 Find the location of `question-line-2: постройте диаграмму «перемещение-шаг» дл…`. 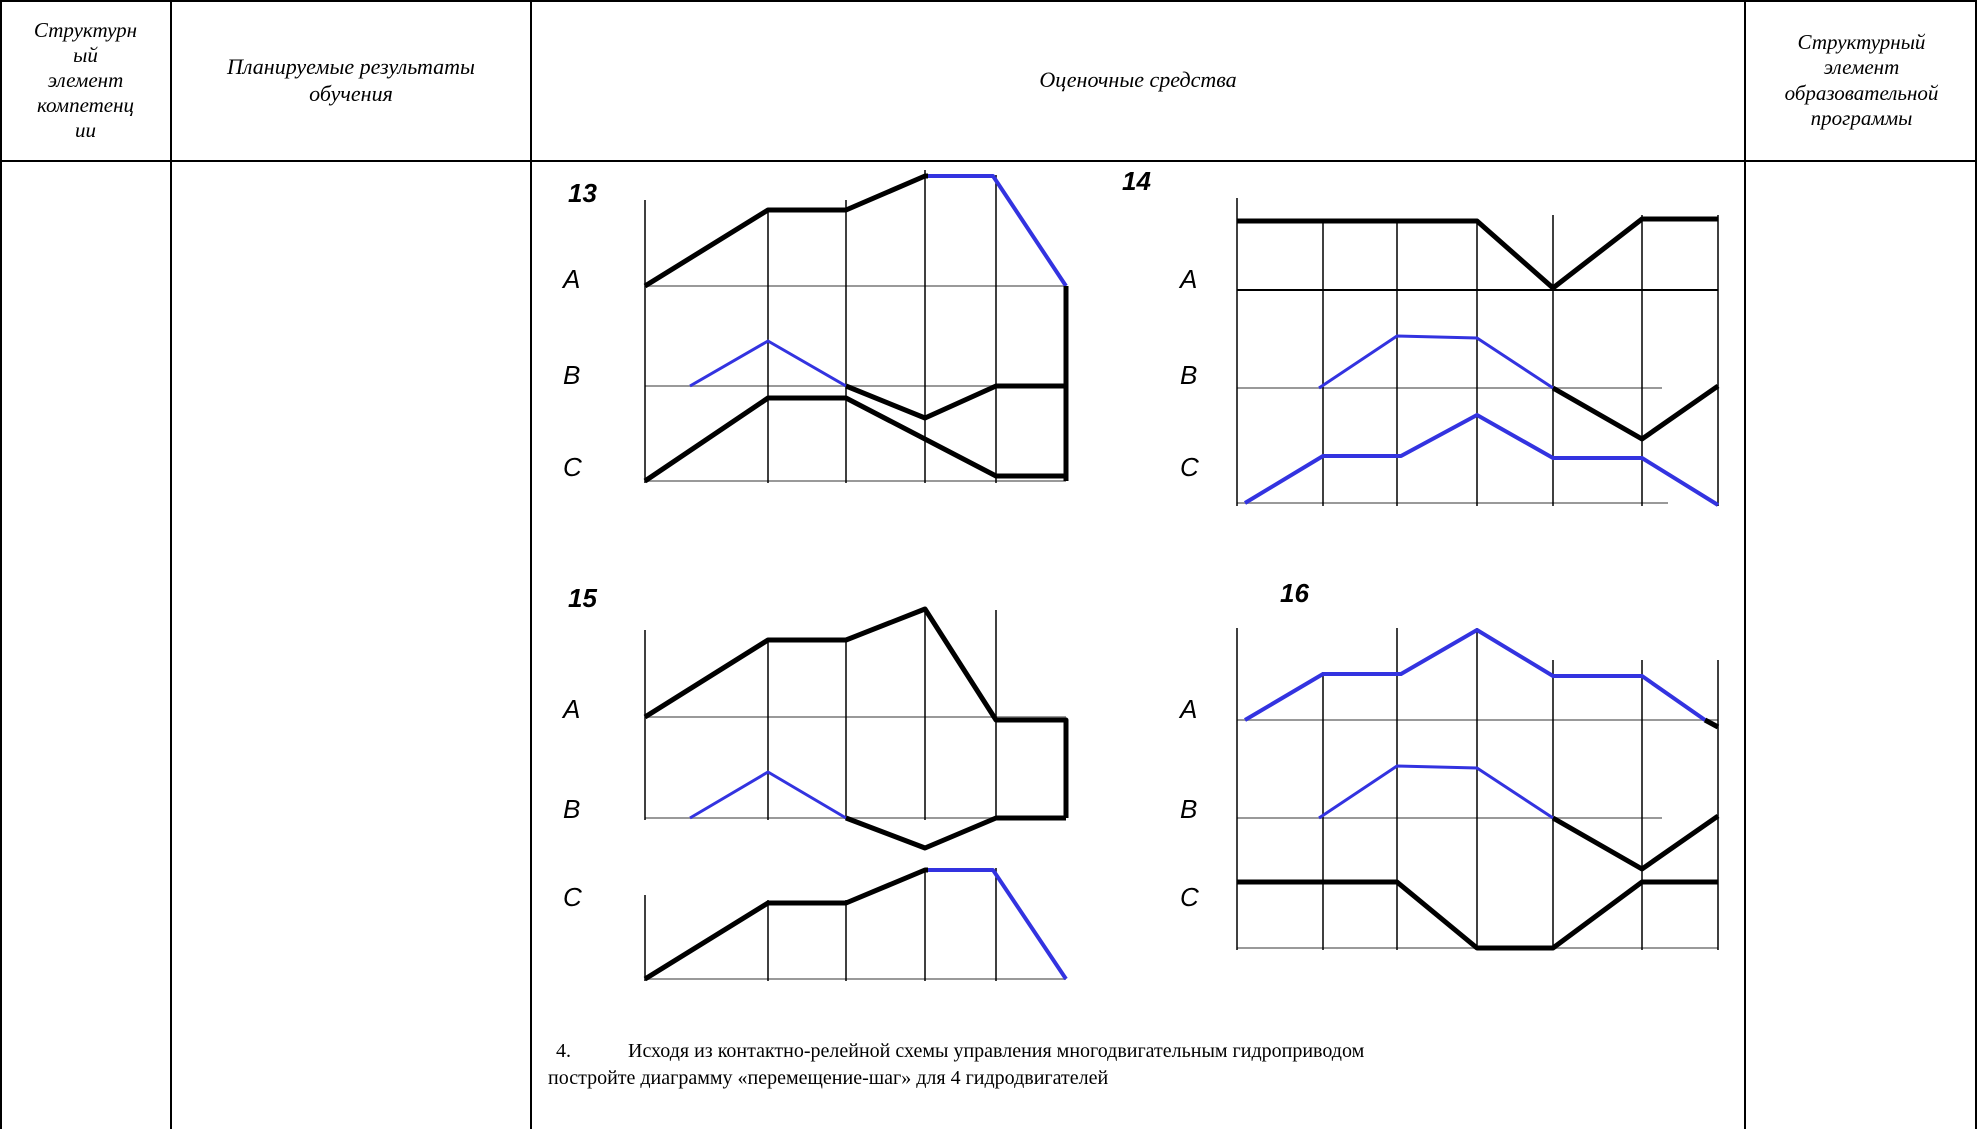

question-line-2: постройте диаграмму «перемещение-шаг» дл… is located at coordinates (1138, 1078).